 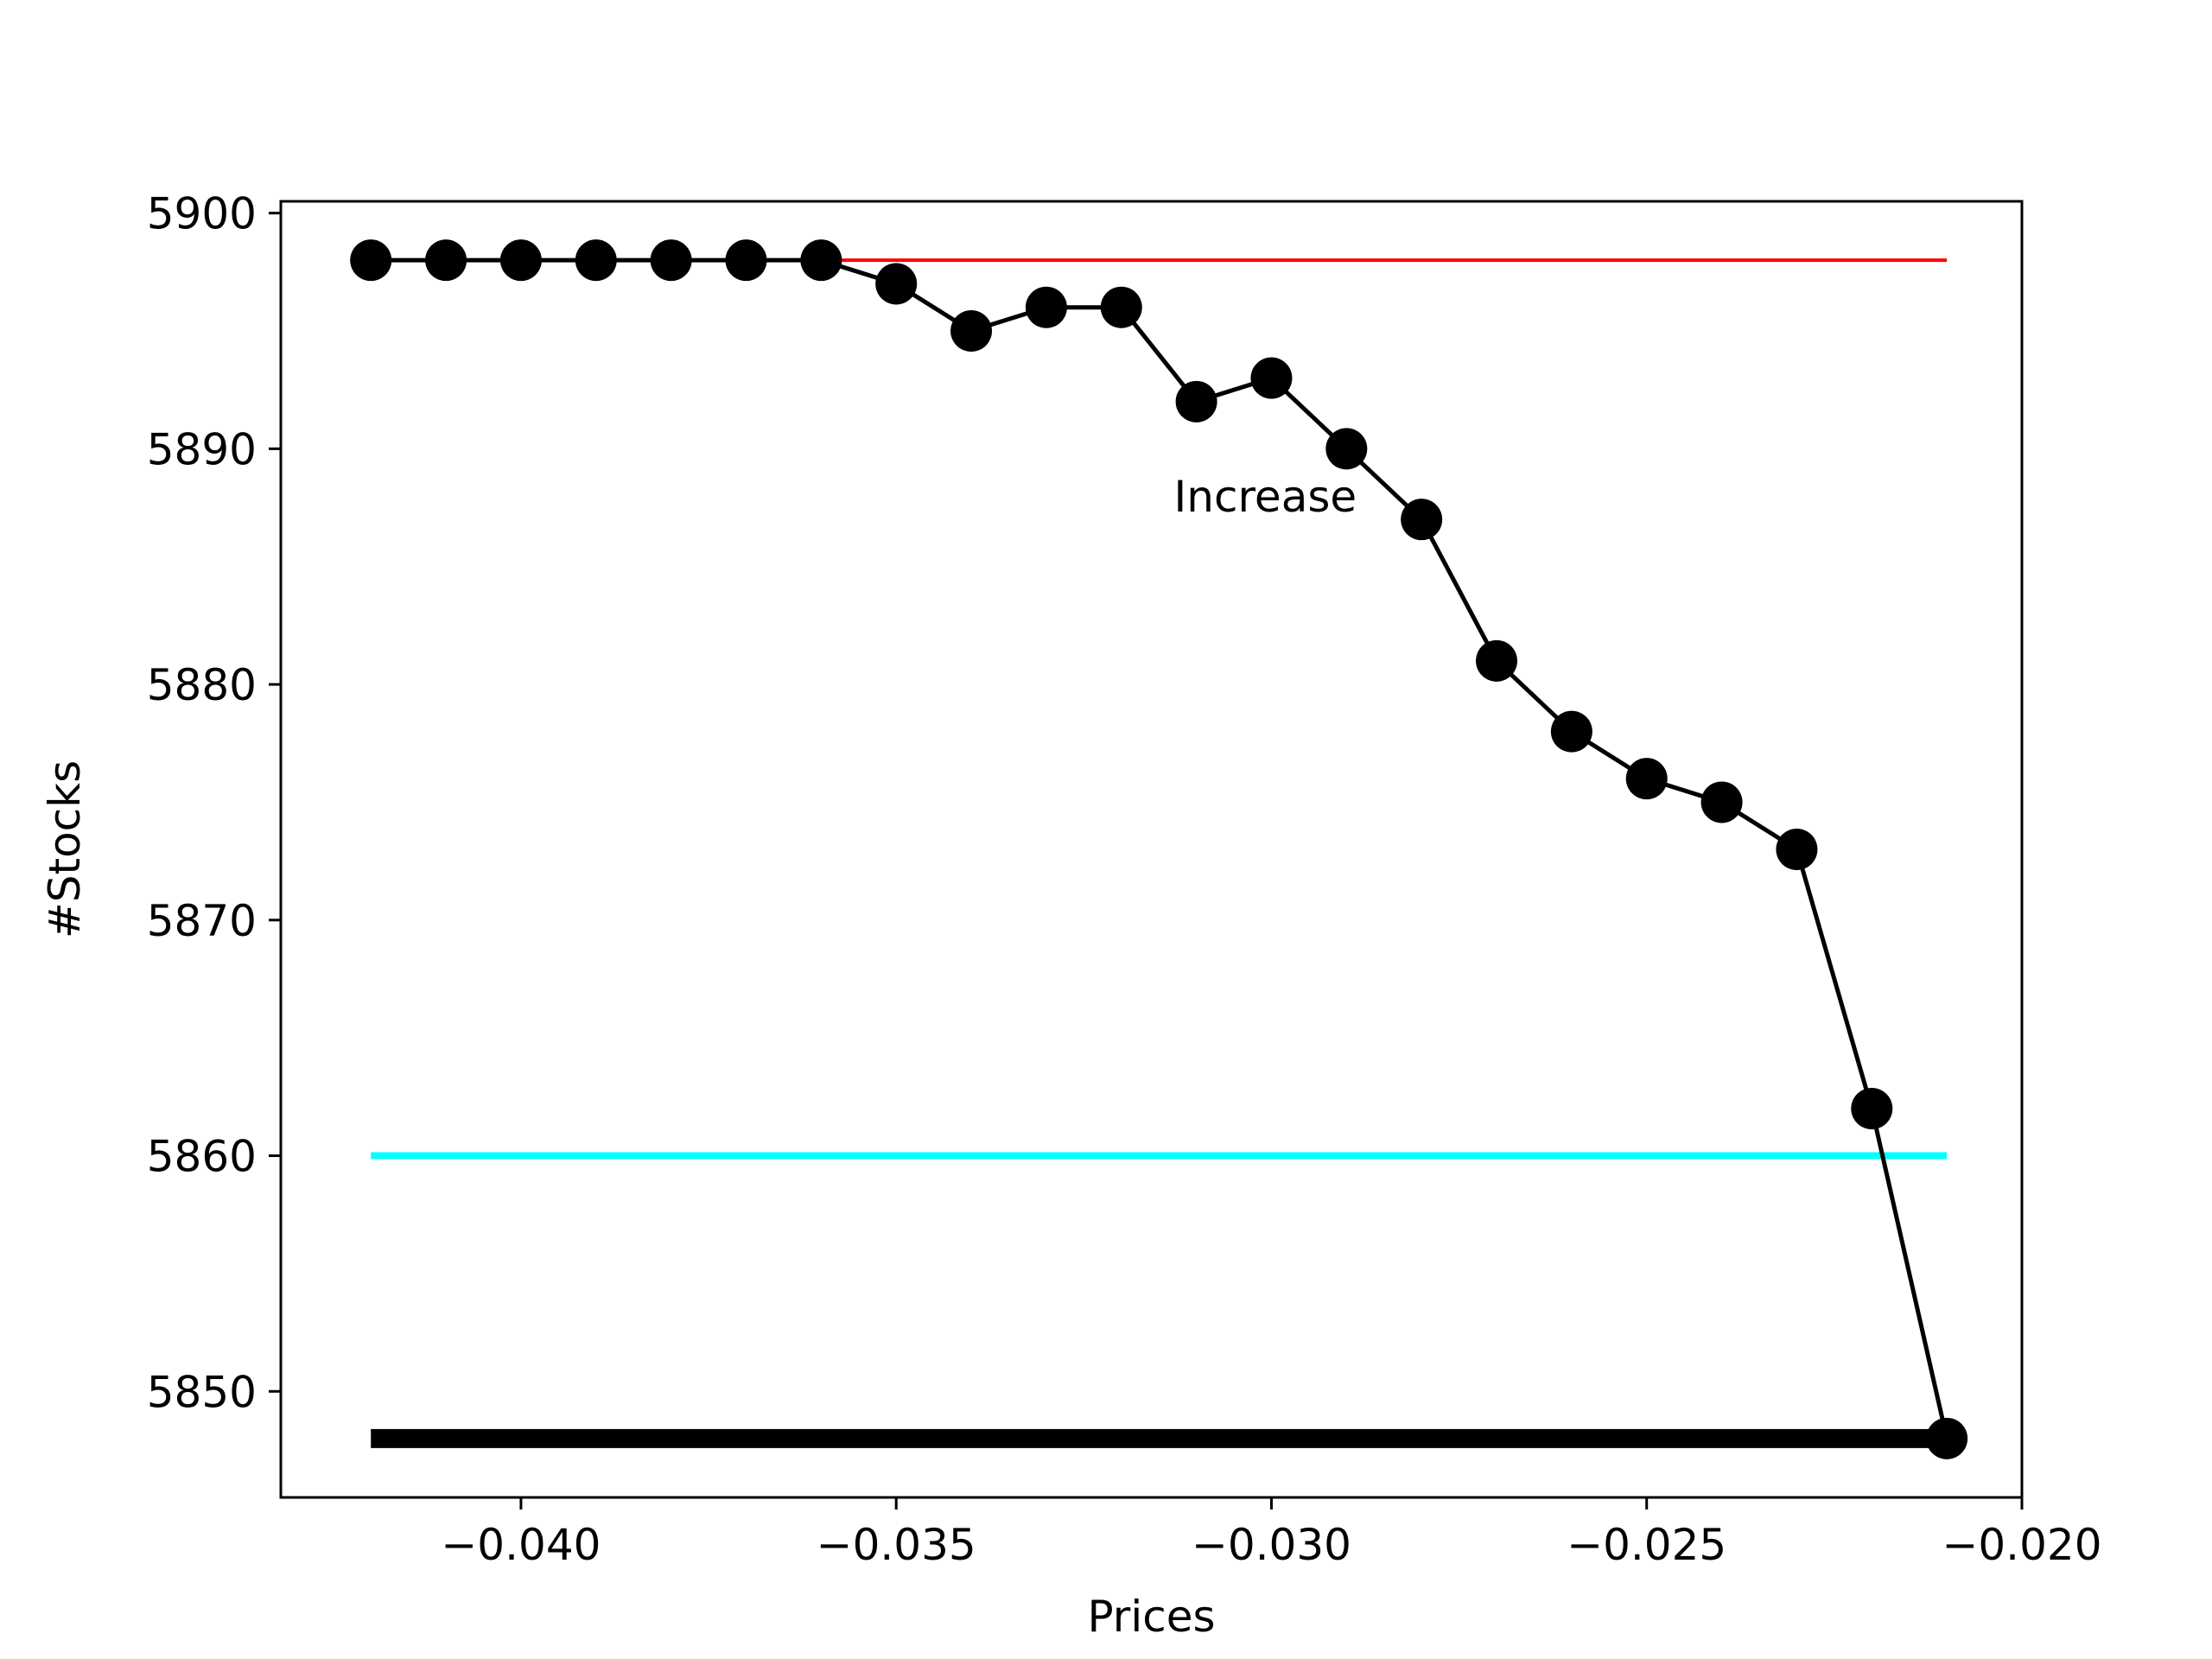 I want to click on annotations: Increase, so click(x=1265, y=497).